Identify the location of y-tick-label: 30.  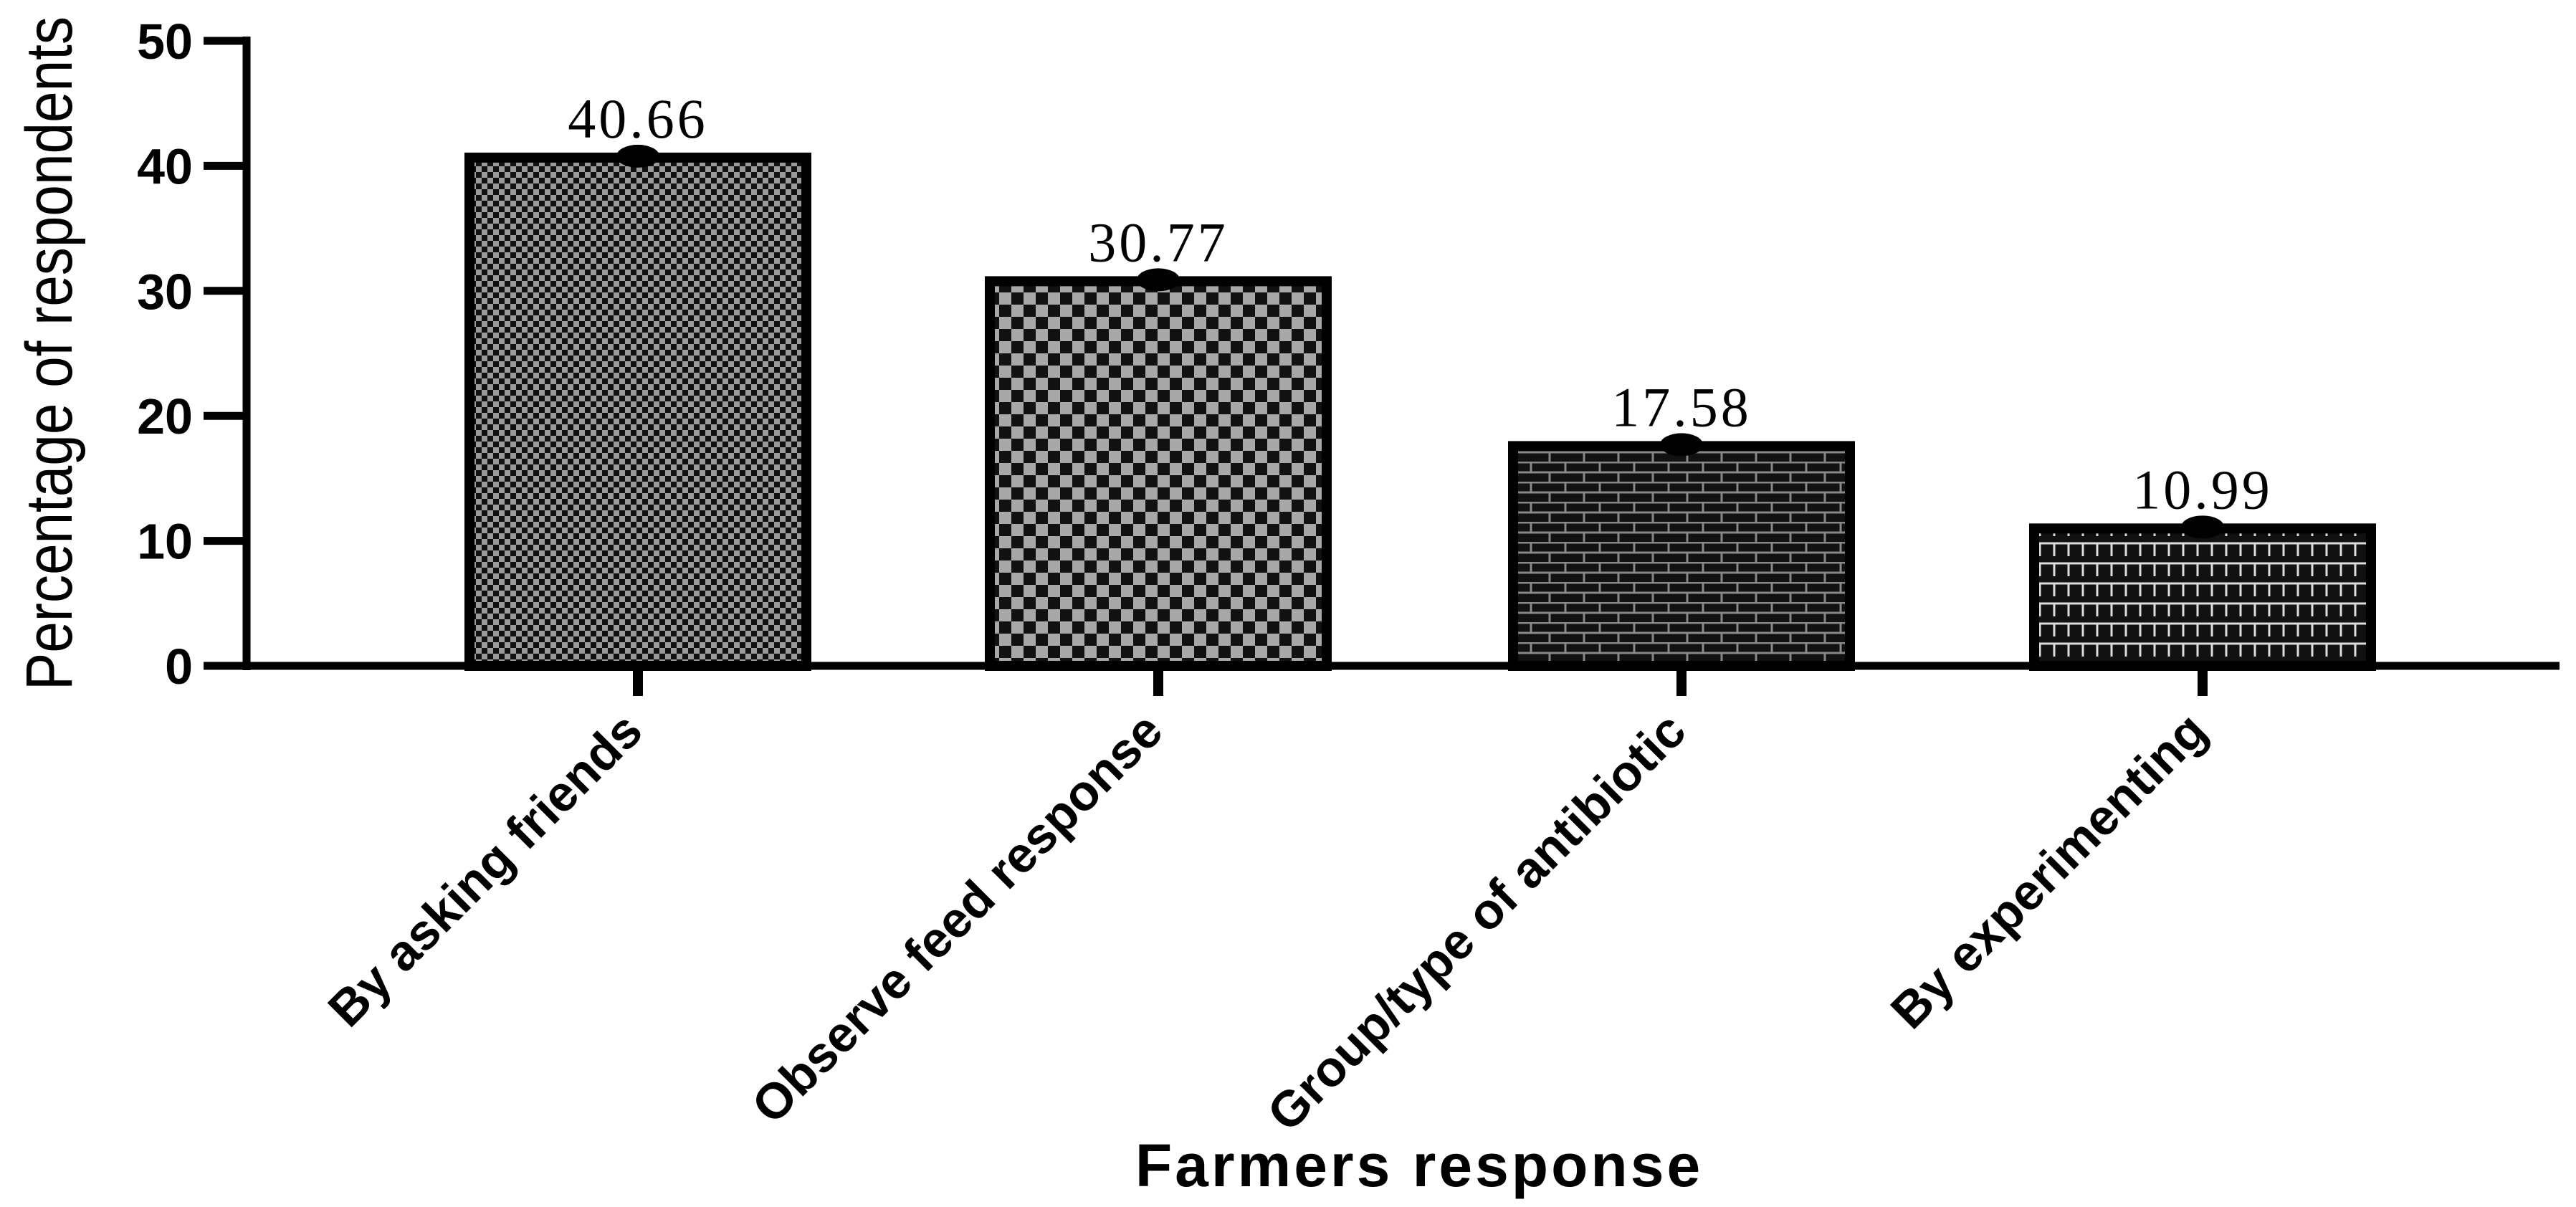
(165, 292).